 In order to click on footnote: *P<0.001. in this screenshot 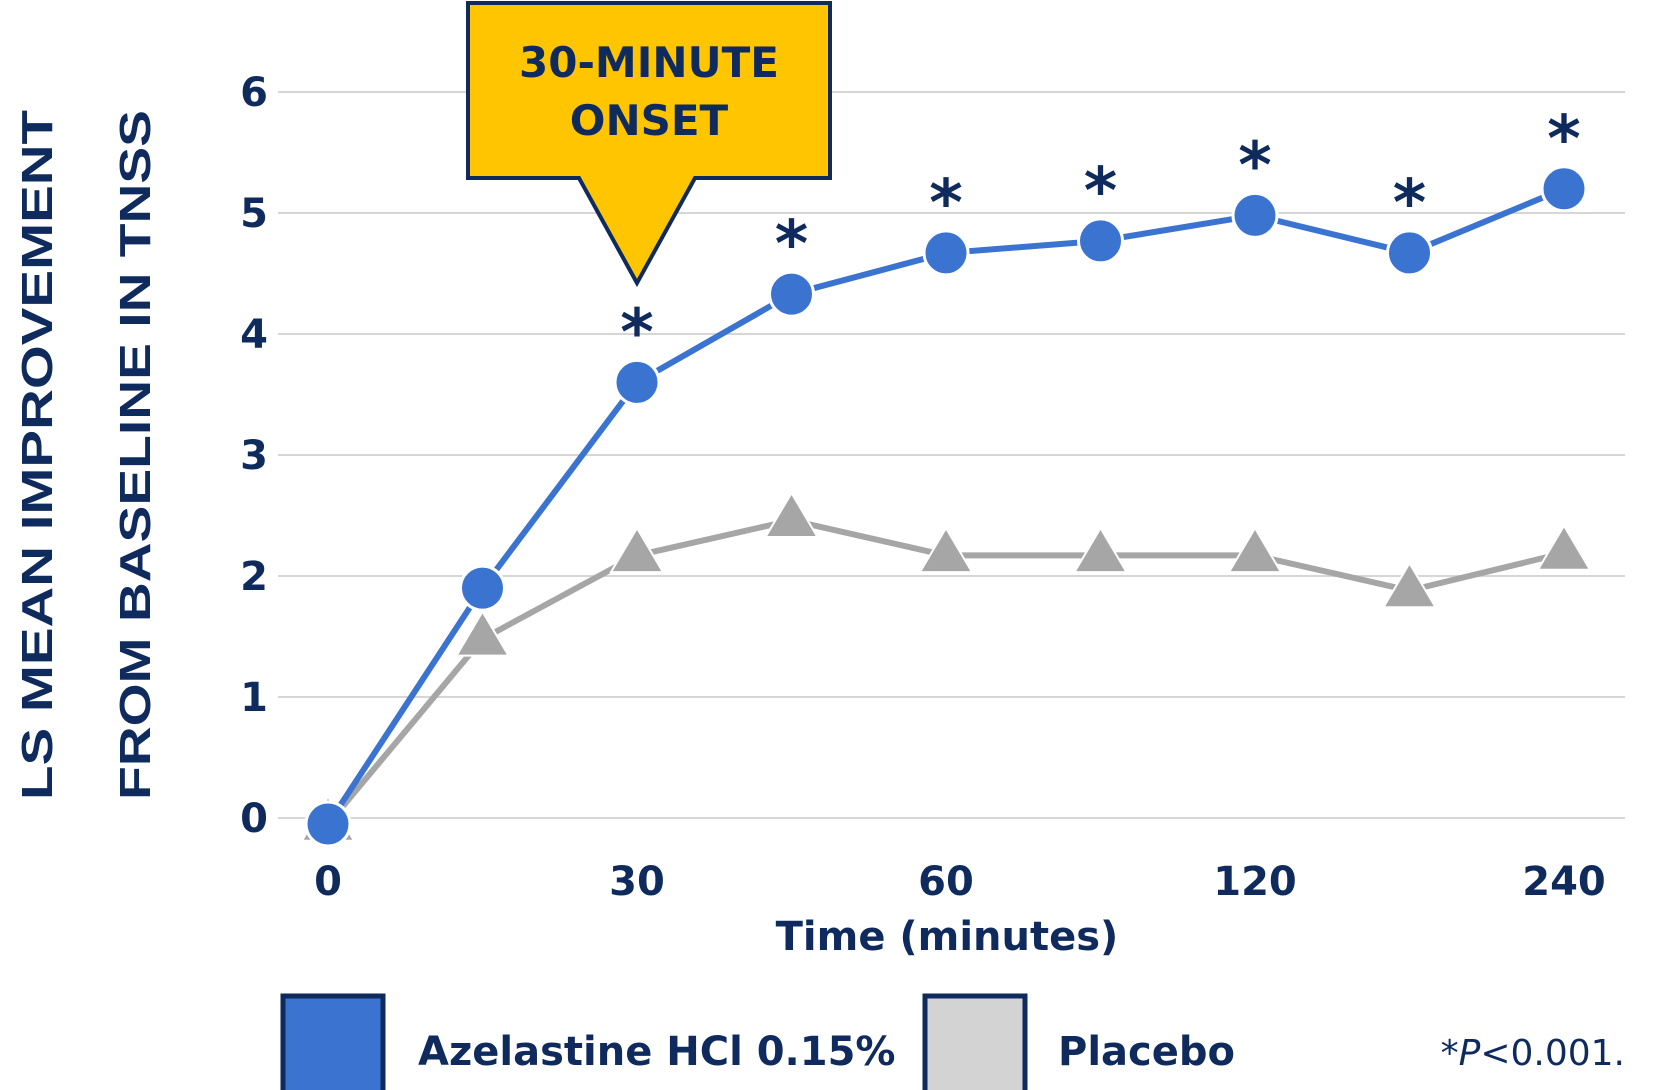, I will do `click(1533, 1053)`.